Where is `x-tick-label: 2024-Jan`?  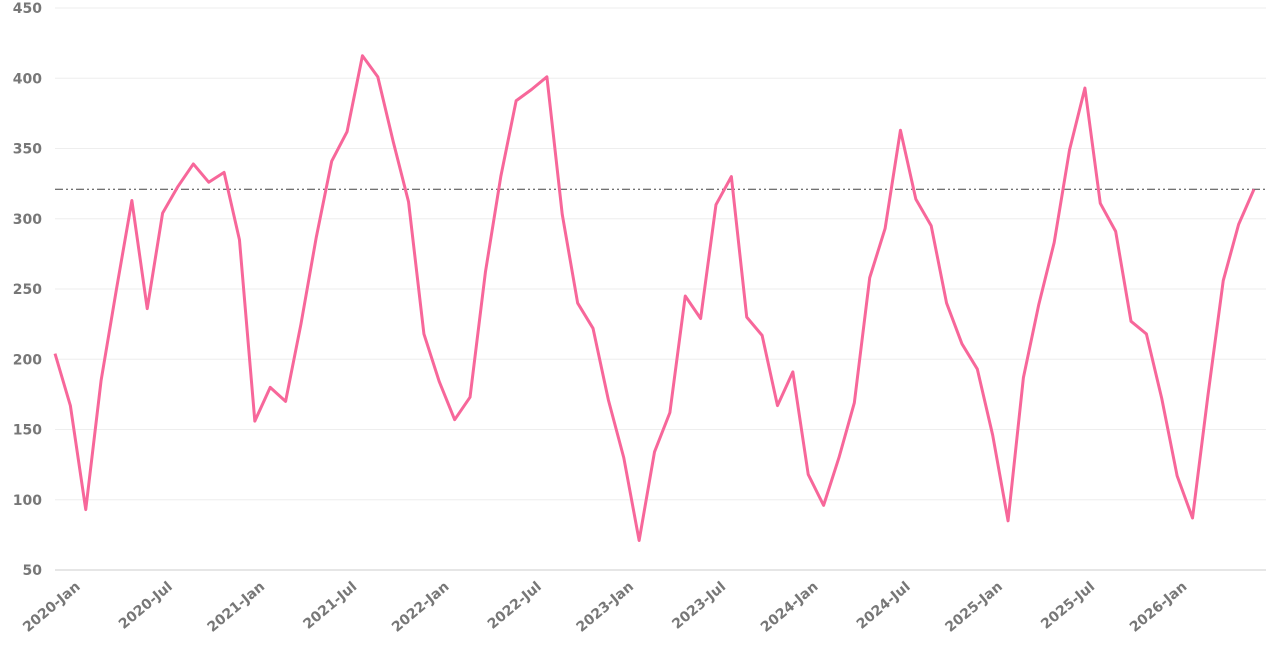 x-tick-label: 2024-Jan is located at coordinates (789, 607).